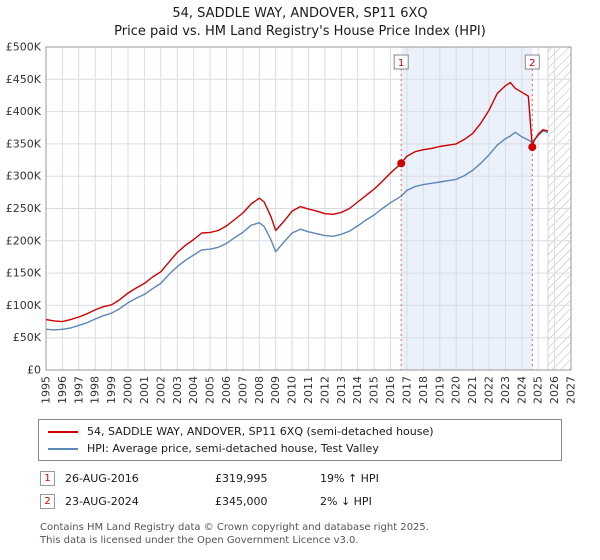  What do you see at coordinates (160, 390) in the screenshot?
I see `svg-text: 2002` at bounding box center [160, 390].